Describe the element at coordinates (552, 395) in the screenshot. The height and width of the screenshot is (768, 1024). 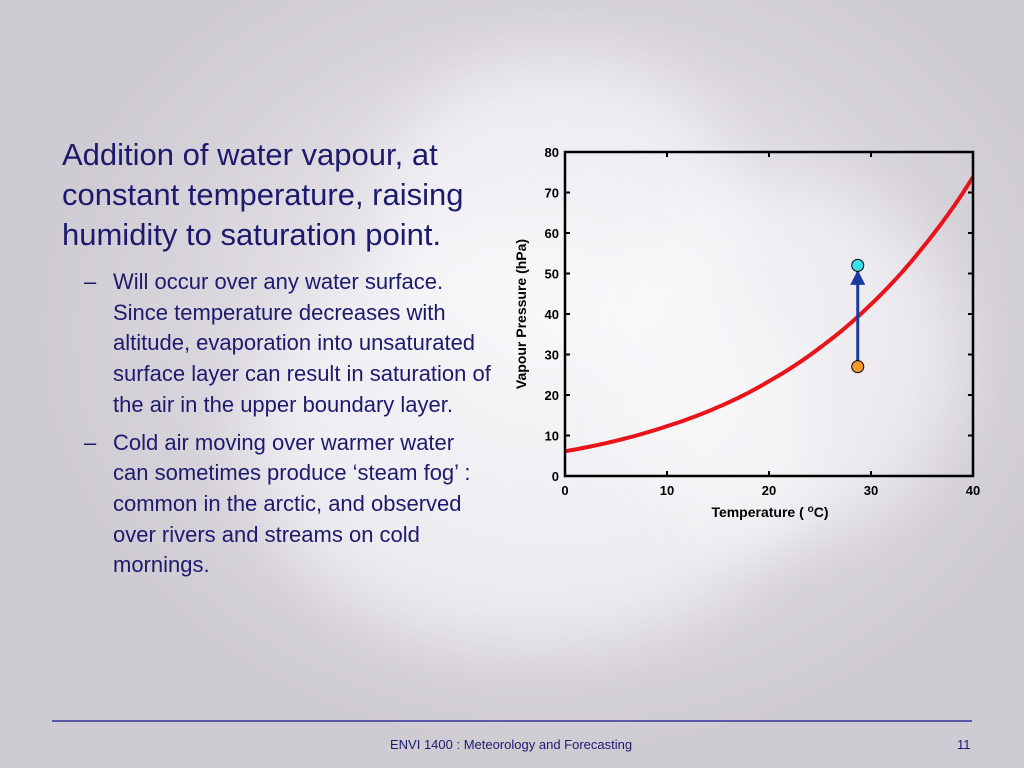
I see `y-tick-label: 20` at that location.